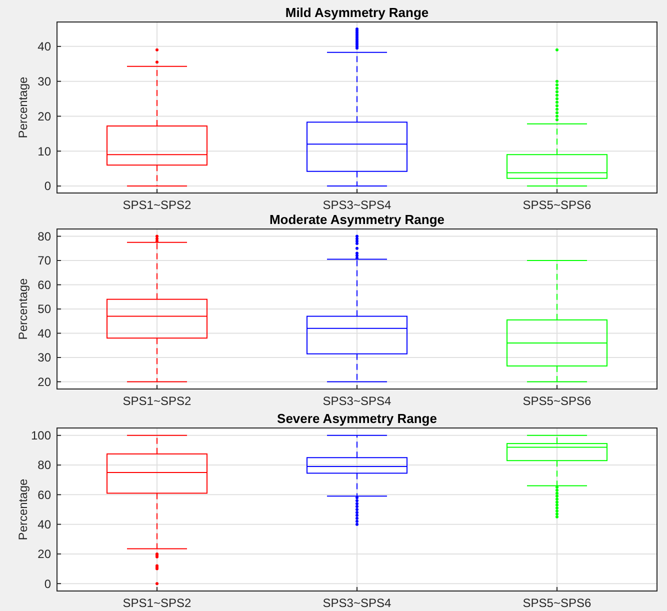  What do you see at coordinates (45, 151) in the screenshot?
I see `y-tick-label: 10` at bounding box center [45, 151].